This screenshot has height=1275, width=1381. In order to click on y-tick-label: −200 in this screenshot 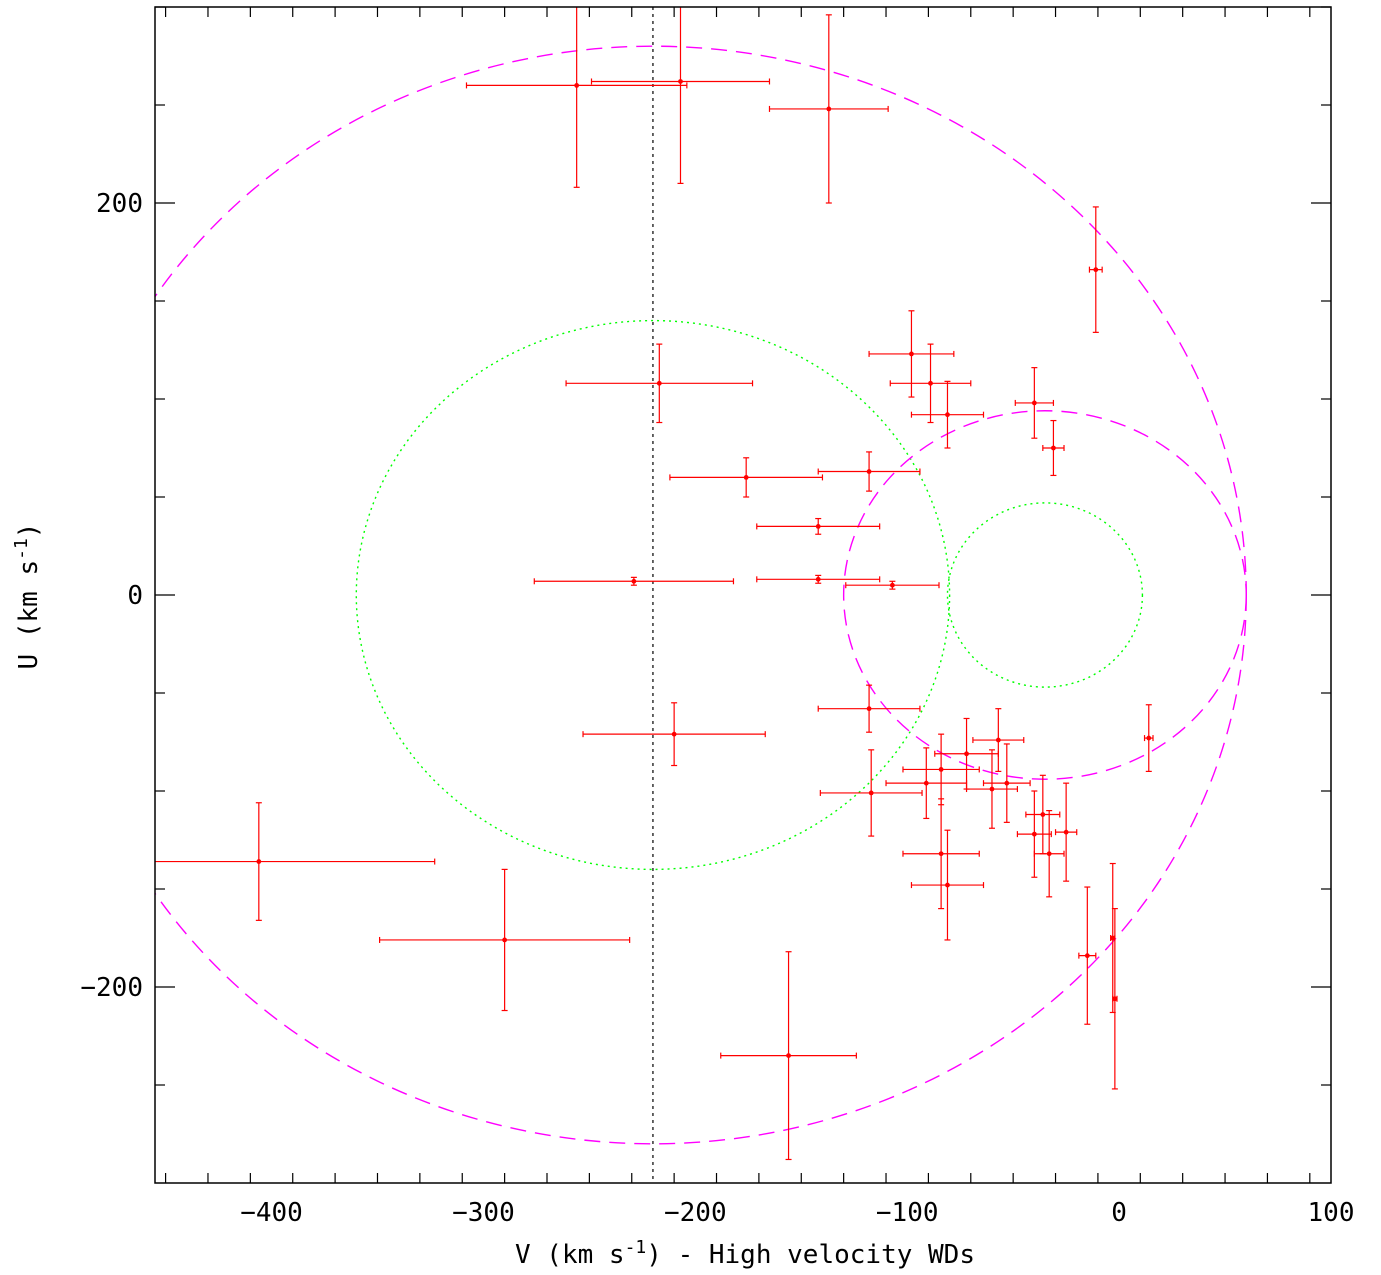, I will do `click(111, 988)`.